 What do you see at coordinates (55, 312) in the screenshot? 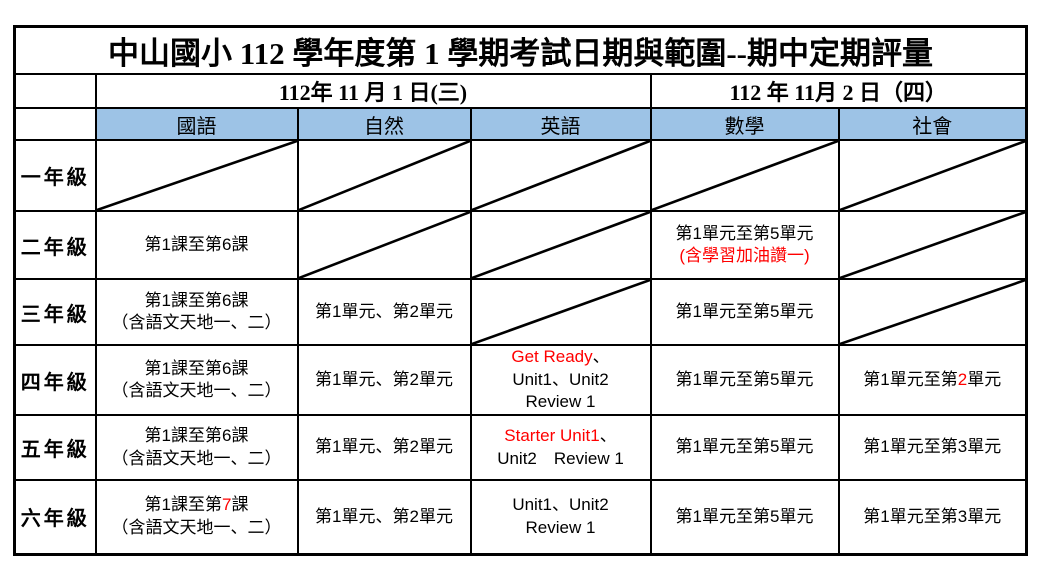
I see `grade-label: 三年級` at bounding box center [55, 312].